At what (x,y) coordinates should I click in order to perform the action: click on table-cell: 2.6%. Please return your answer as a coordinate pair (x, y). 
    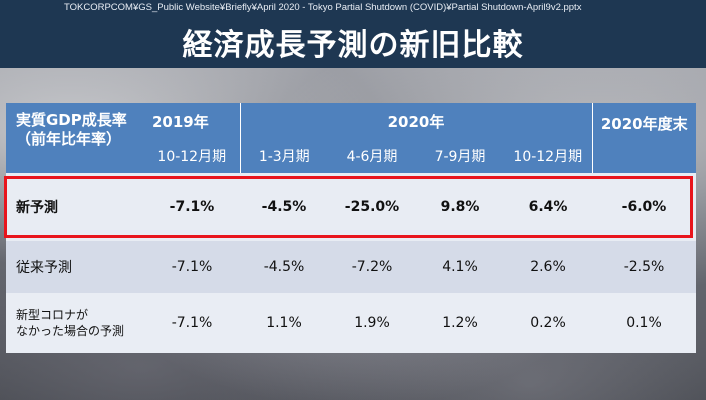
    Looking at the image, I should click on (548, 267).